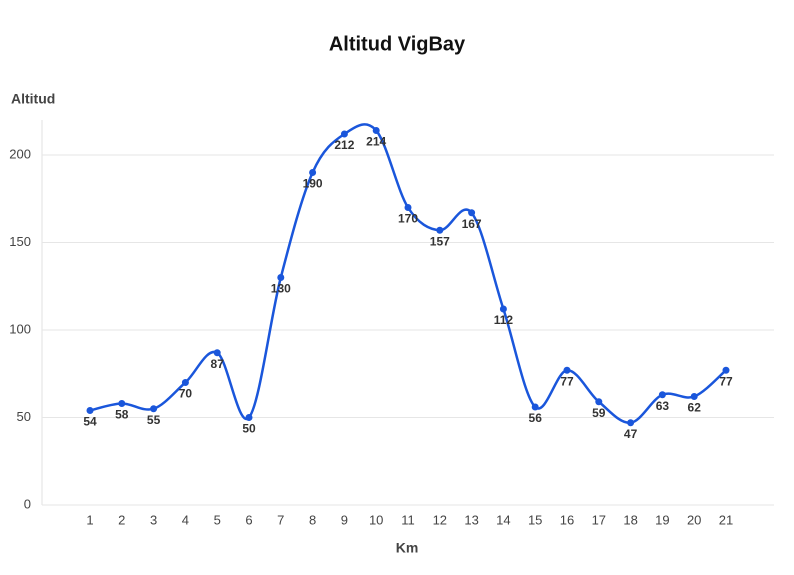 The width and height of the screenshot is (794, 575). Describe the element at coordinates (154, 420) in the screenshot. I see `data-label: 55` at that location.